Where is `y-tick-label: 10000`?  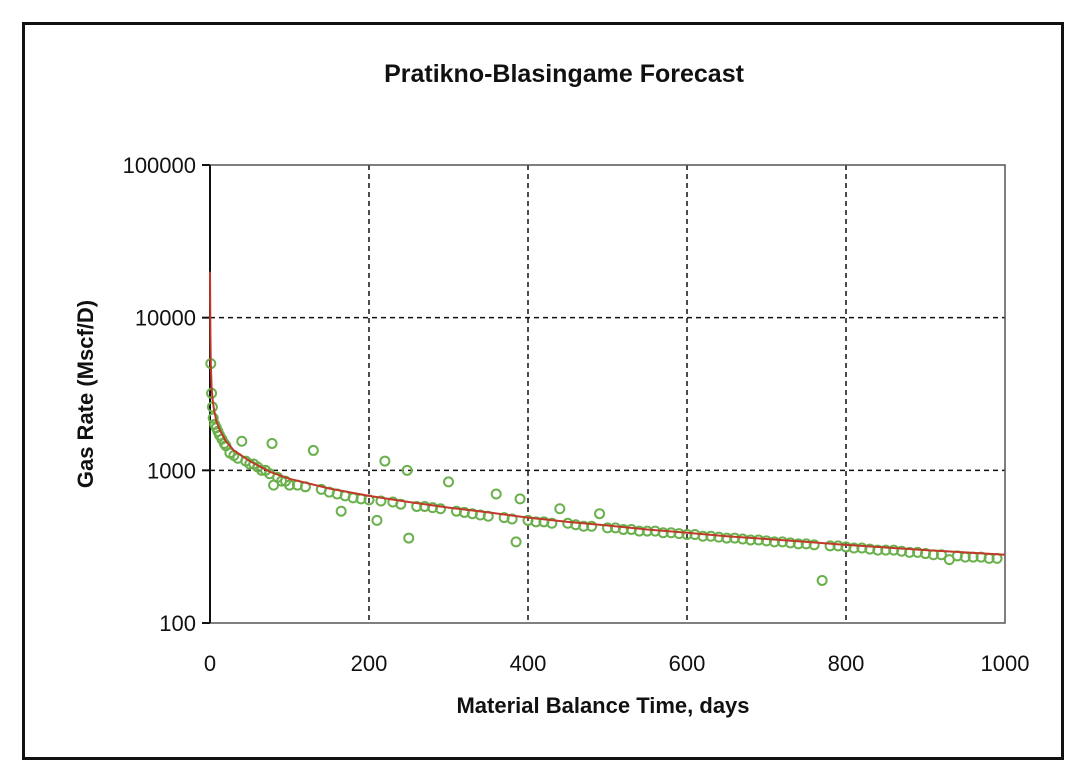
y-tick-label: 10000 is located at coordinates (165, 318).